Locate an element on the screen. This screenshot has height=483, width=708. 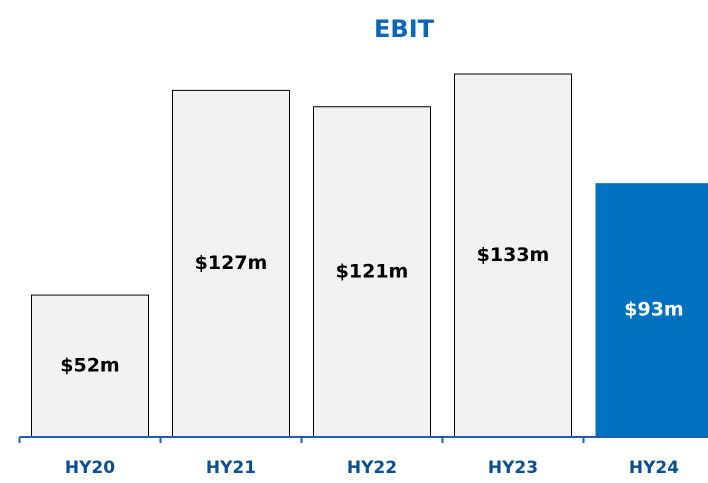
value-label: $93m is located at coordinates (653, 310).